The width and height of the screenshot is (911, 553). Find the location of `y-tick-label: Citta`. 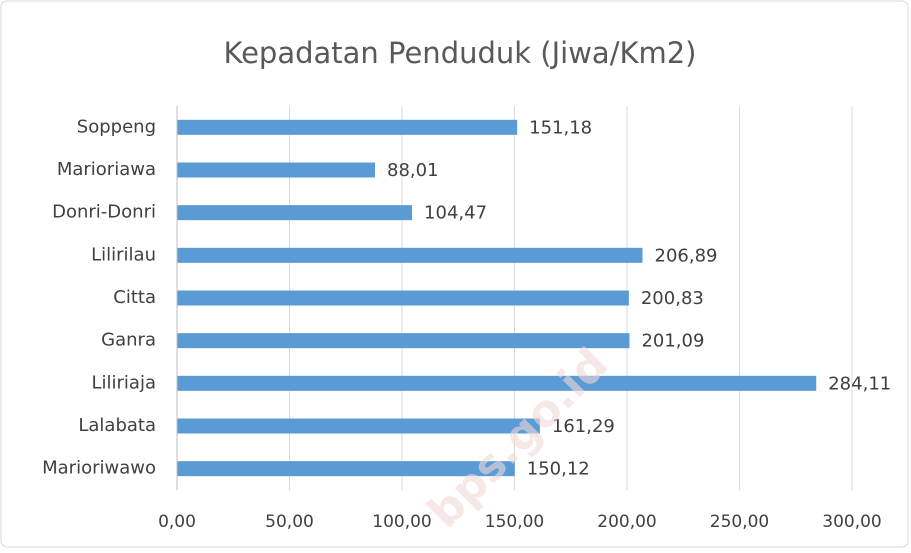

y-tick-label: Citta is located at coordinates (134, 297).